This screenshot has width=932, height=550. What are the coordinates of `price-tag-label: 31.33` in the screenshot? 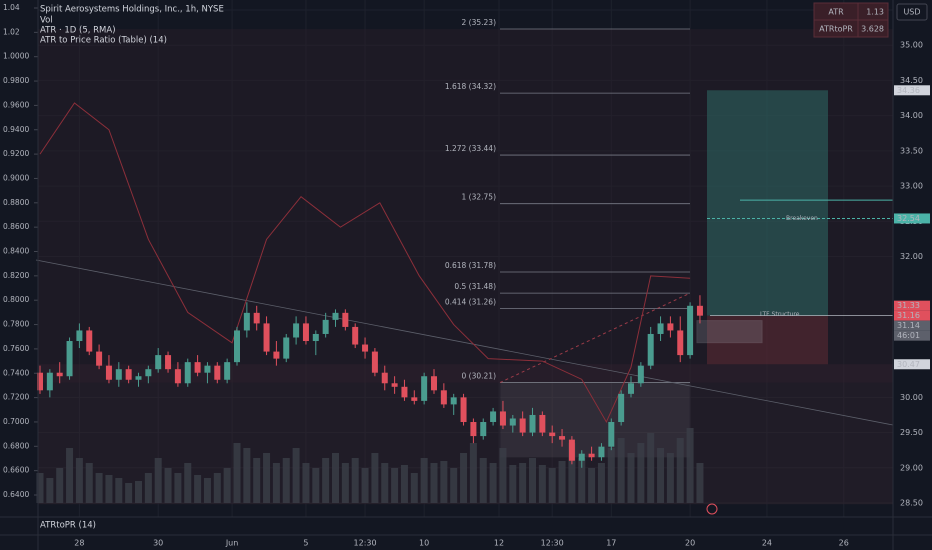 It's located at (908, 305).